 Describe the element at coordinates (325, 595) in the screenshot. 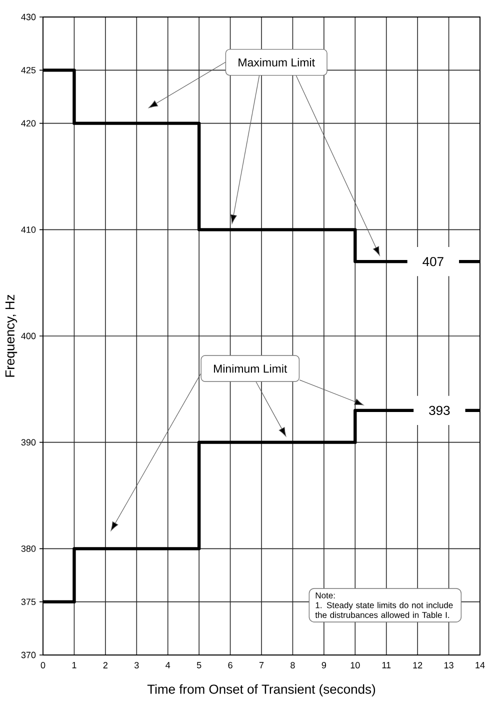

I see `annotation: Note:` at that location.